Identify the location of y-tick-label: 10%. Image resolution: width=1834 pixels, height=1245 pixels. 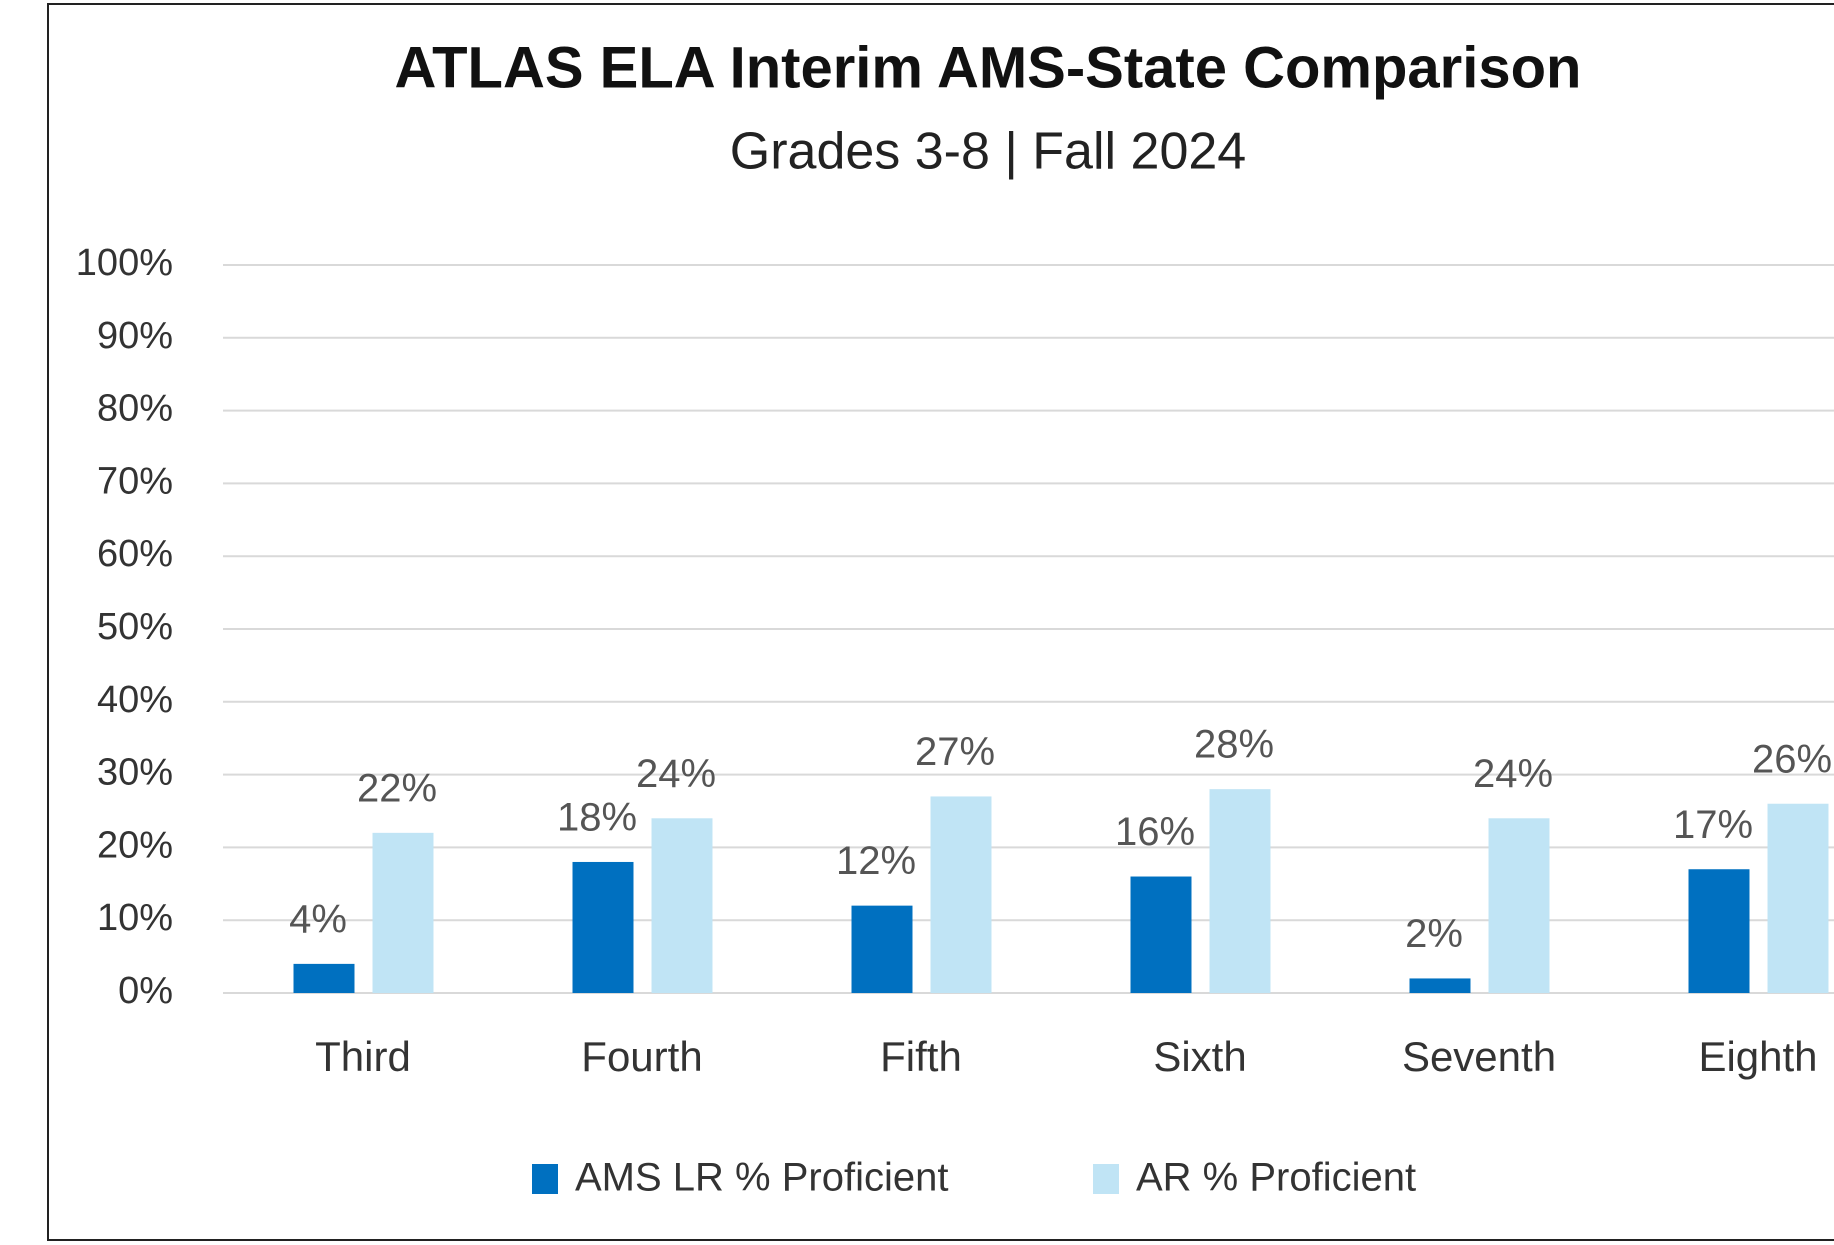
(135, 918).